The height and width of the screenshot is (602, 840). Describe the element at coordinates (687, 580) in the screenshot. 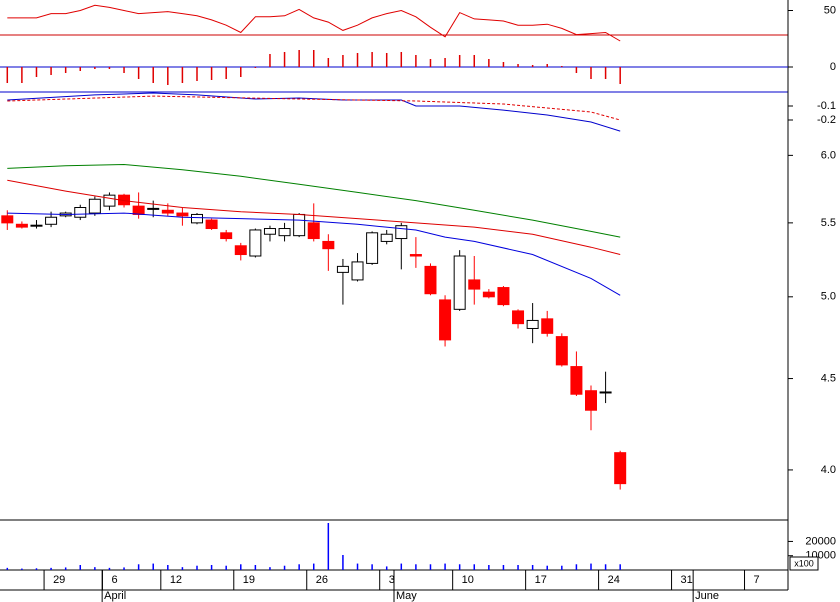

I see `x-tick-label: 31` at that location.